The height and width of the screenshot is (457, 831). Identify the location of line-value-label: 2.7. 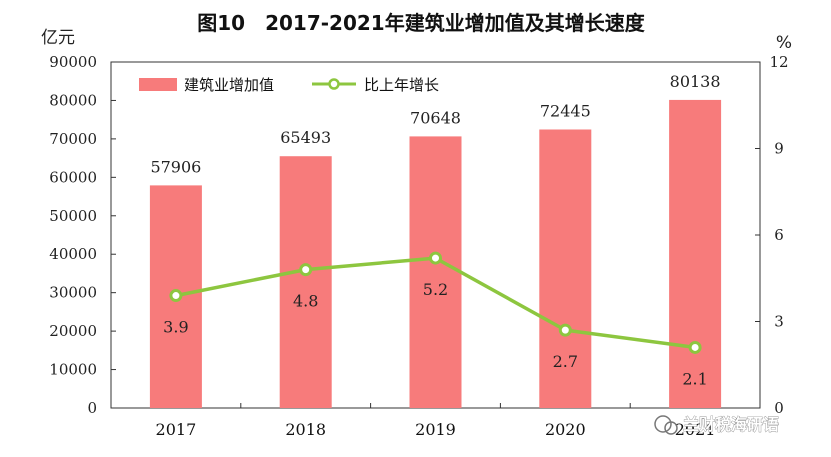
(565, 361).